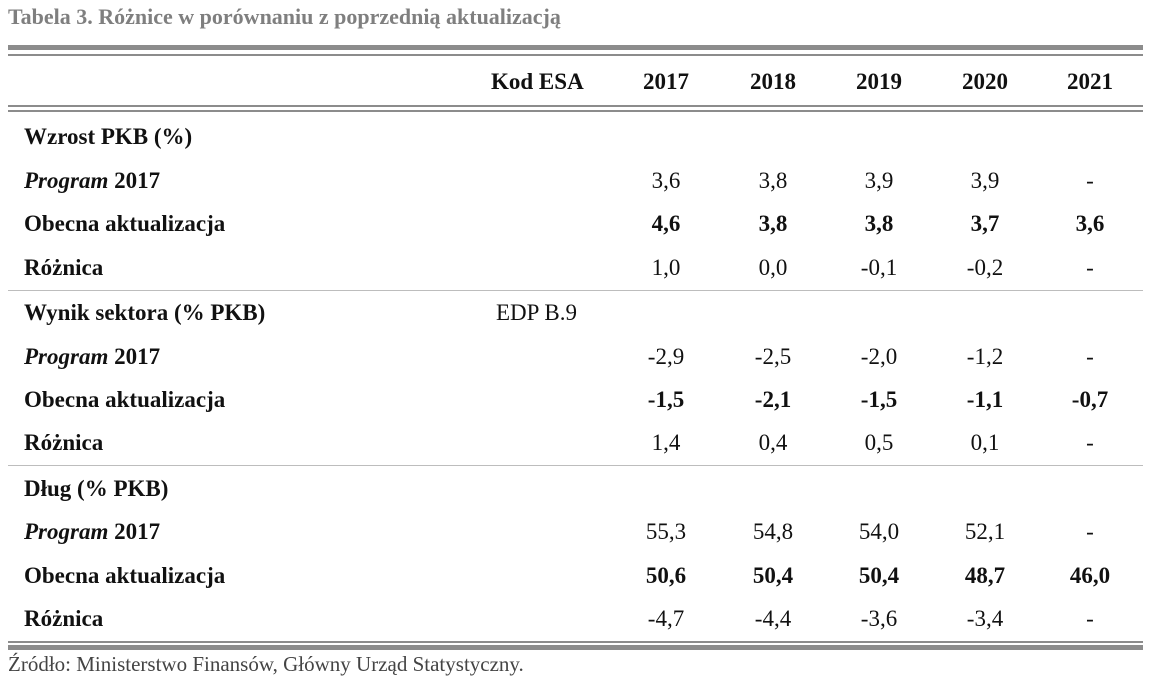 Image resolution: width=1153 pixels, height=678 pixels. I want to click on value-cell: 3,7, so click(985, 223).